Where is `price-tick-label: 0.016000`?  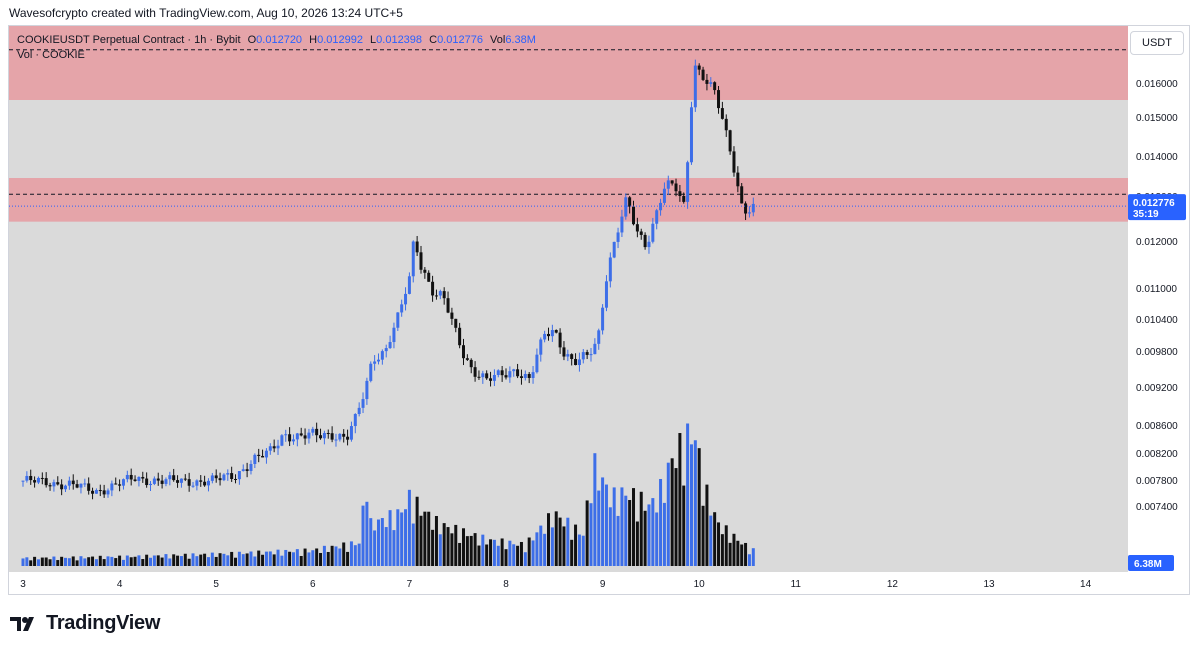 price-tick-label: 0.016000 is located at coordinates (1157, 84).